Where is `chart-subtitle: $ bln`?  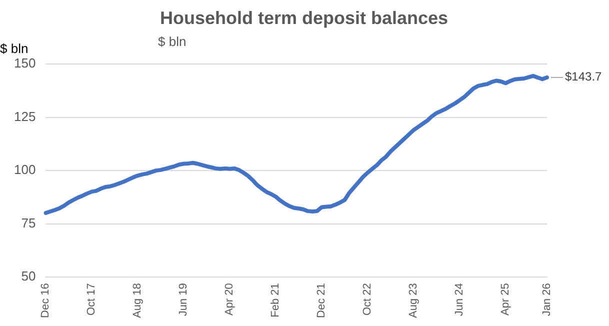 chart-subtitle: $ bln is located at coordinates (172, 41).